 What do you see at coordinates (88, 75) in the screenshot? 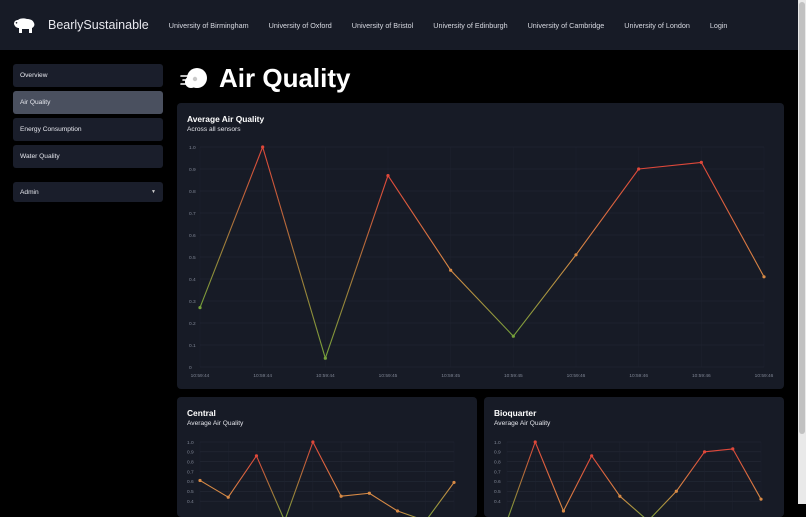
I see `sidebar-item-overview: Overview` at bounding box center [88, 75].